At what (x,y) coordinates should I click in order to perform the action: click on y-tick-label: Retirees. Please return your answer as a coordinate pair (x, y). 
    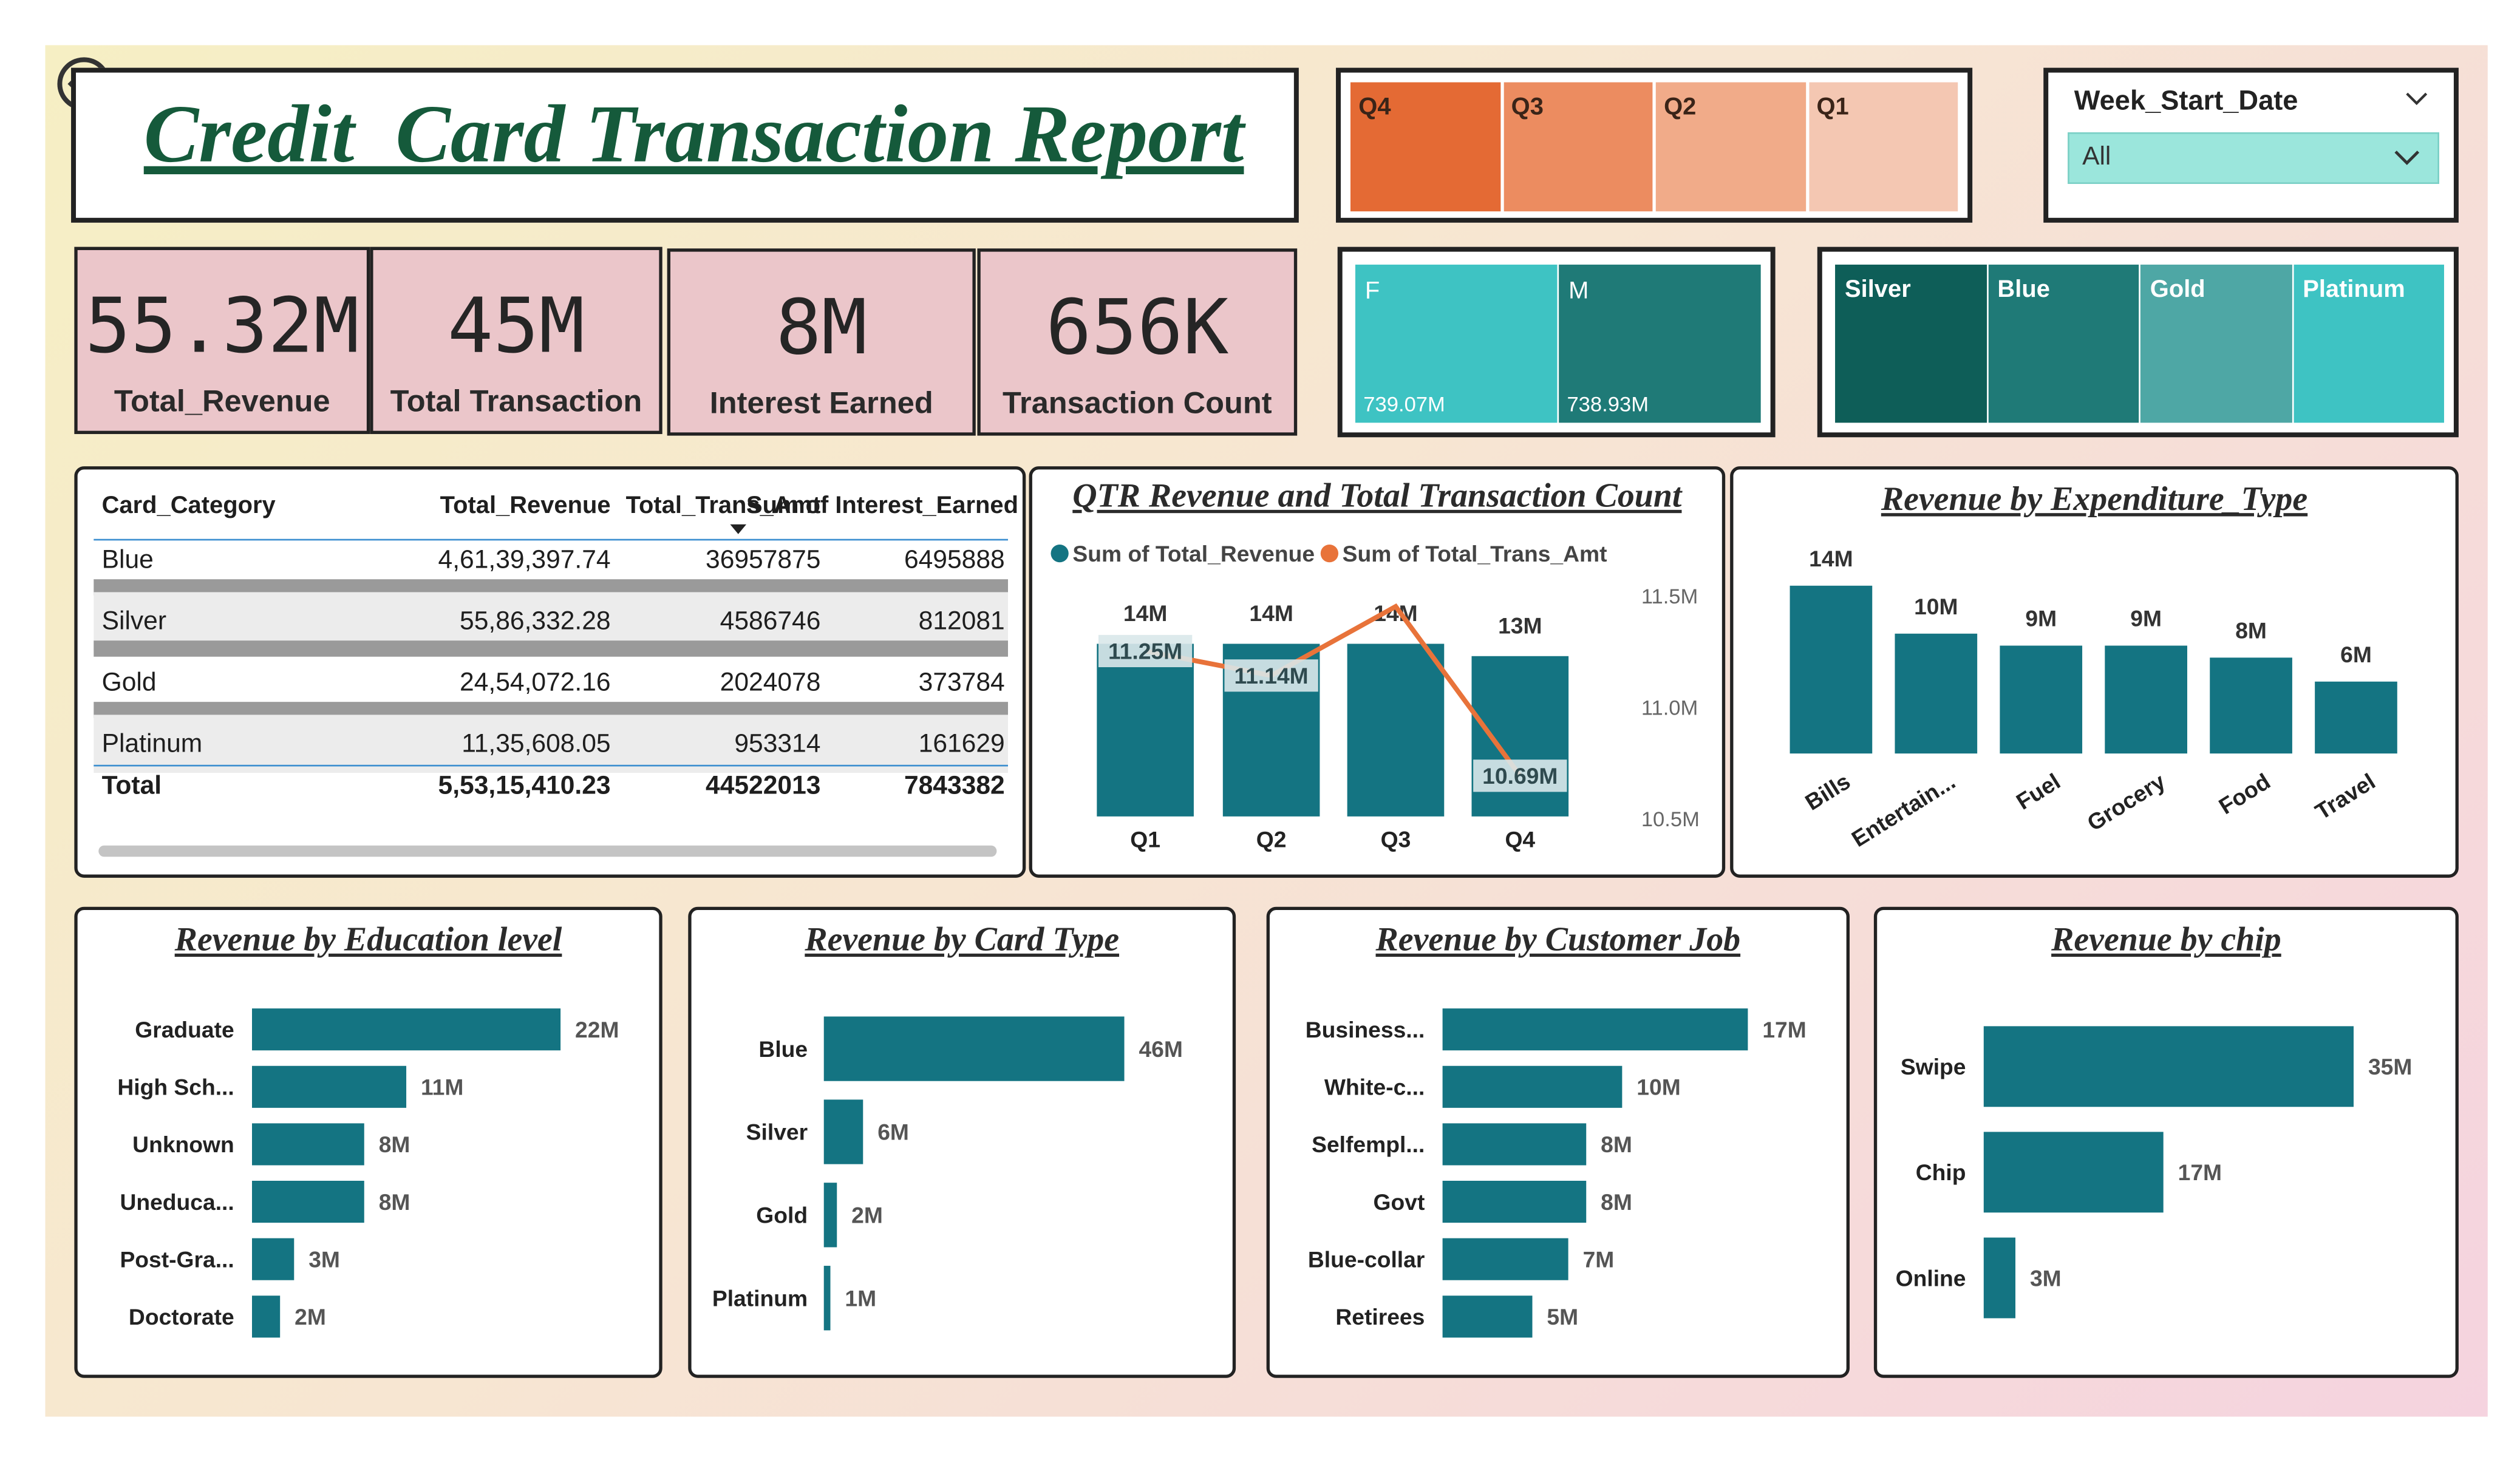
    Looking at the image, I should click on (1380, 1317).